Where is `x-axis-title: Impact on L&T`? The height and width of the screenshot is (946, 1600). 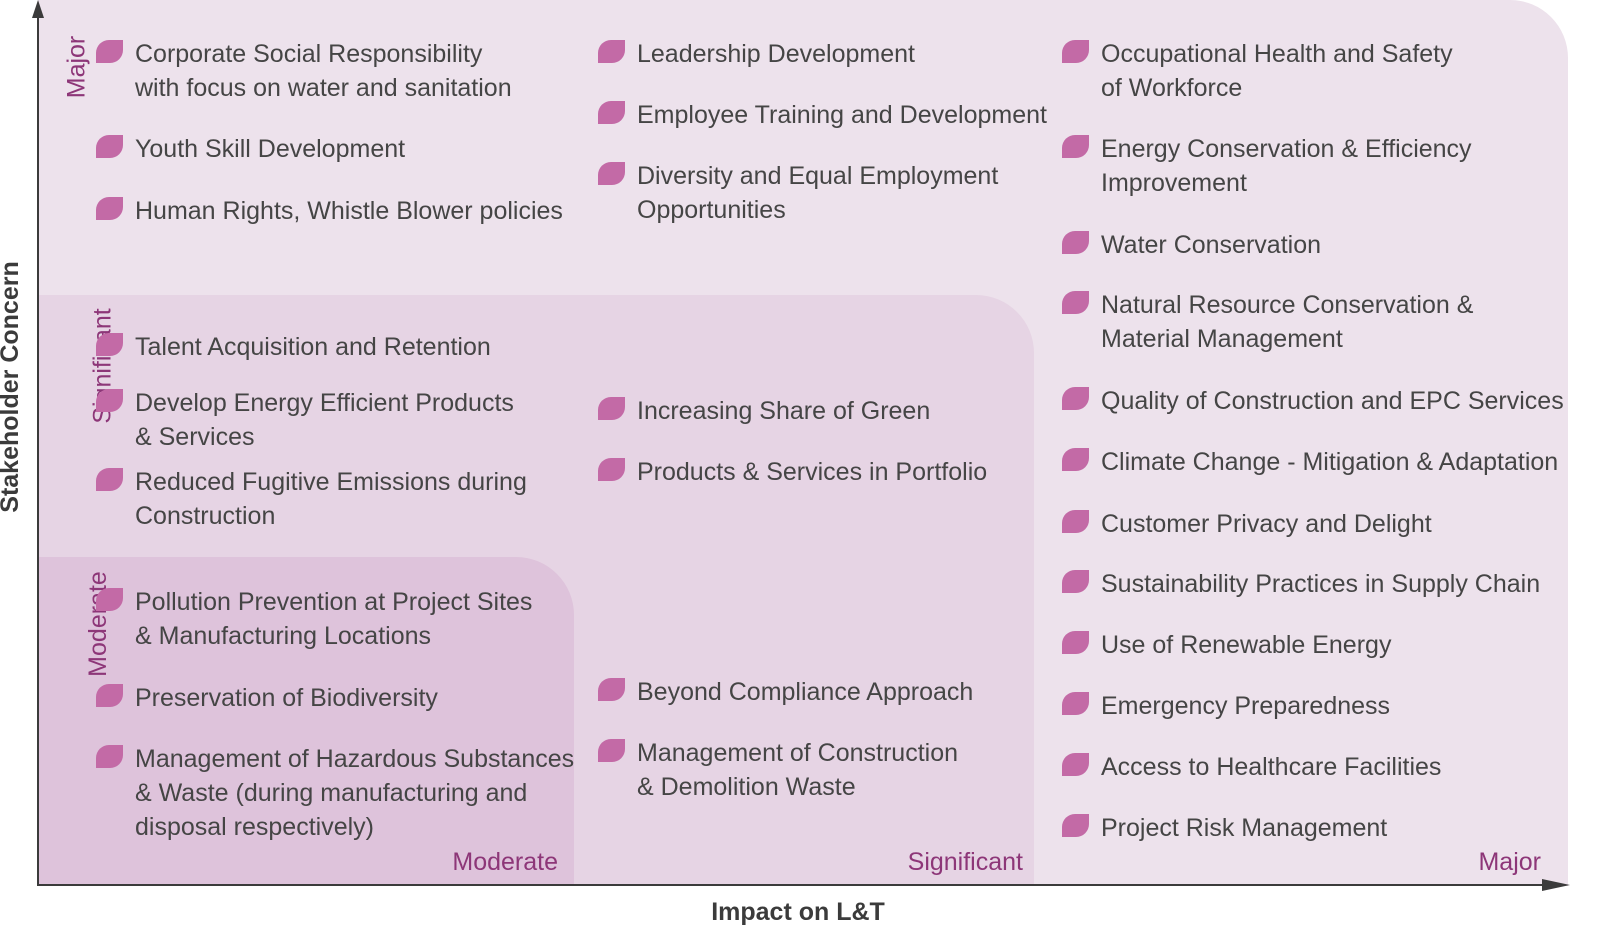 x-axis-title: Impact on L&T is located at coordinates (798, 912).